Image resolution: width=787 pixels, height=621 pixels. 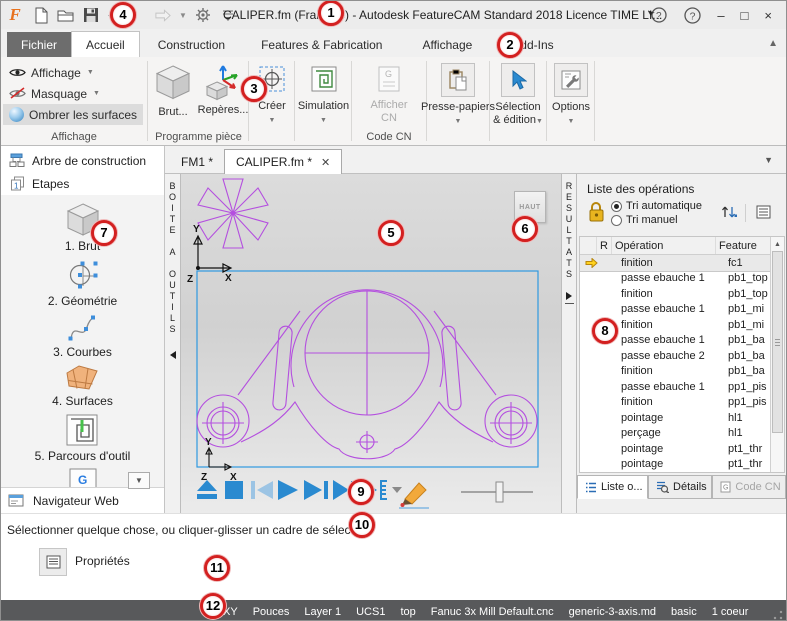 What do you see at coordinates (397, 490) in the screenshot?
I see `sim-mode-dropdown-icon` at bounding box center [397, 490].